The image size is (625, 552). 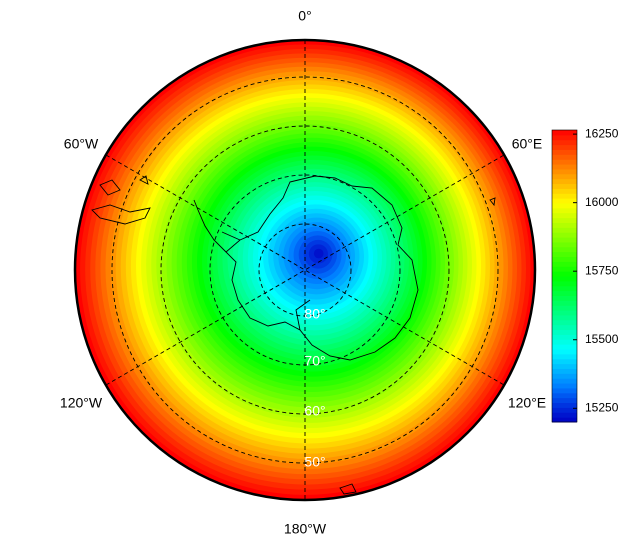 What do you see at coordinates (318, 253) in the screenshot?
I see `field-ring` at bounding box center [318, 253].